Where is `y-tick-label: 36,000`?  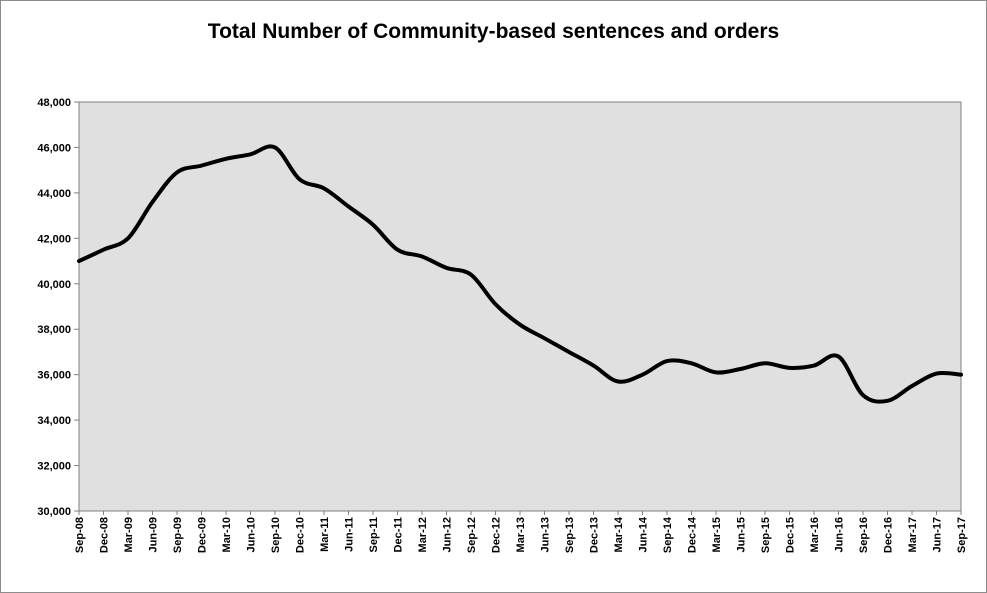 y-tick-label: 36,000 is located at coordinates (54, 376).